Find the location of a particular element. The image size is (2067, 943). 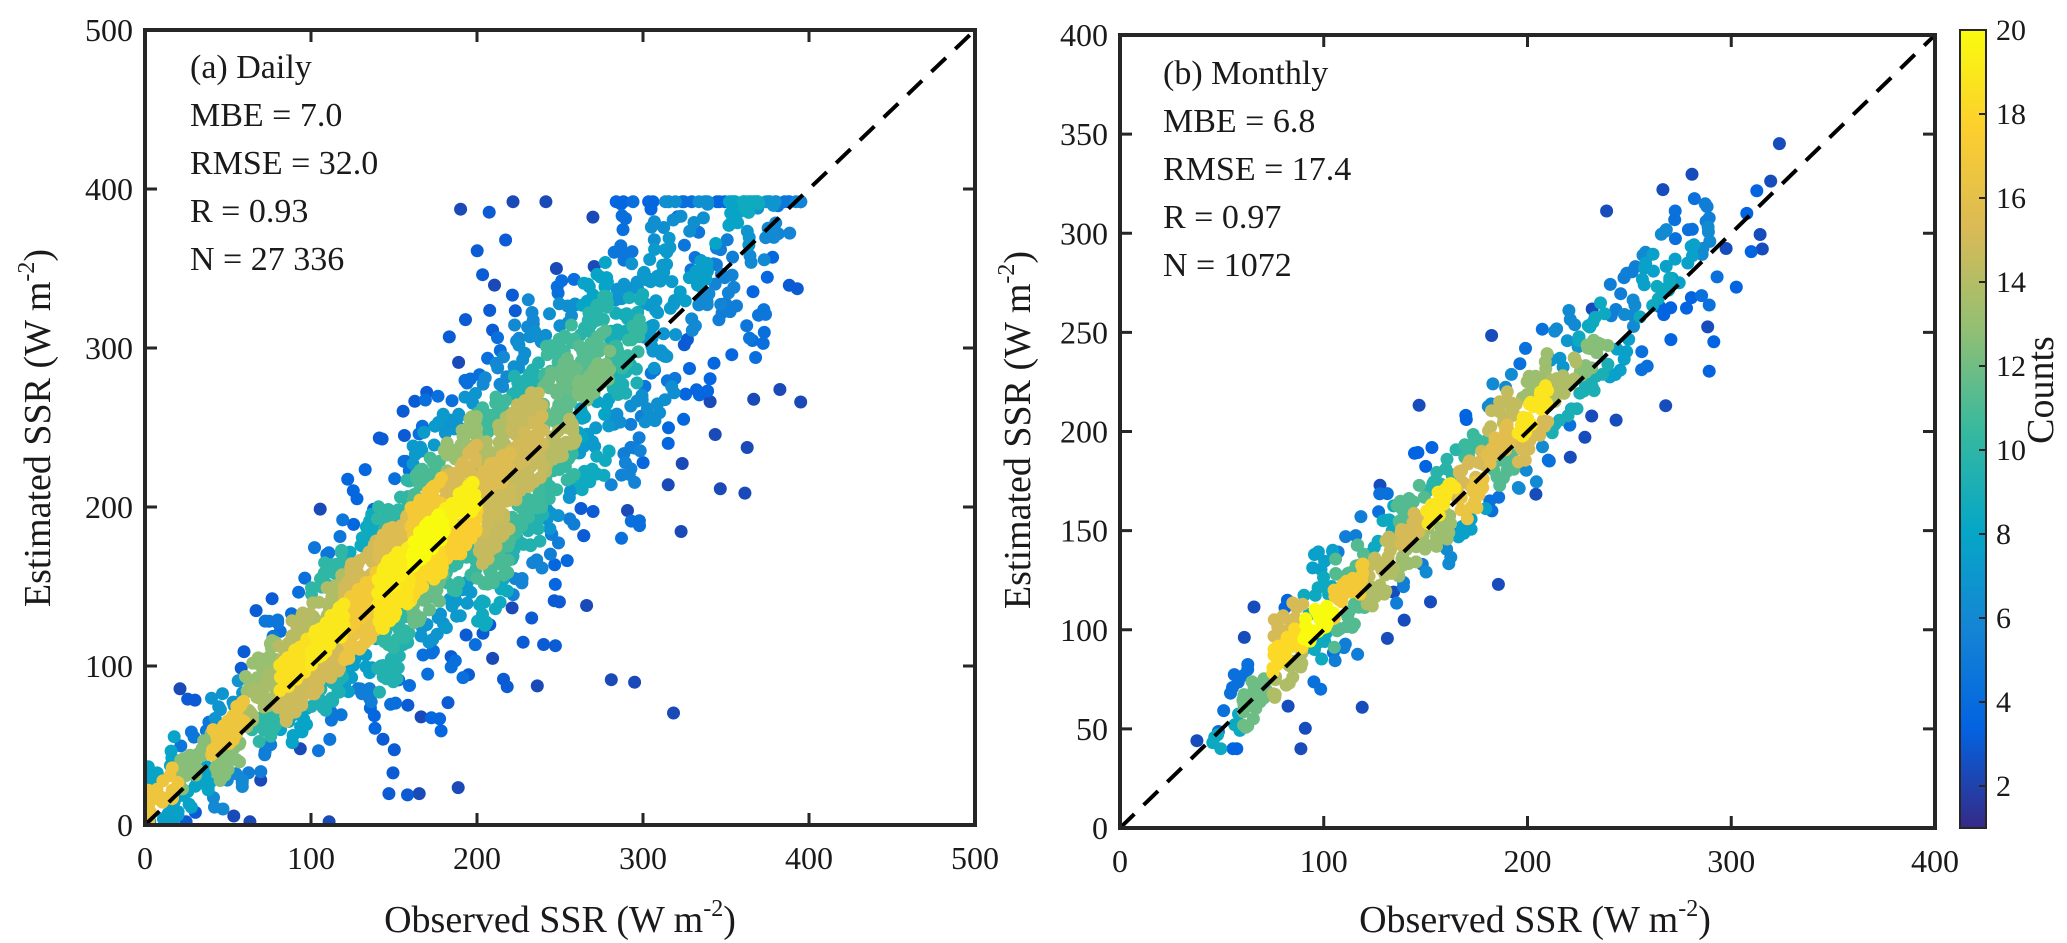

stat-mbe-daily: MBE = 7.0 is located at coordinates (266, 115).